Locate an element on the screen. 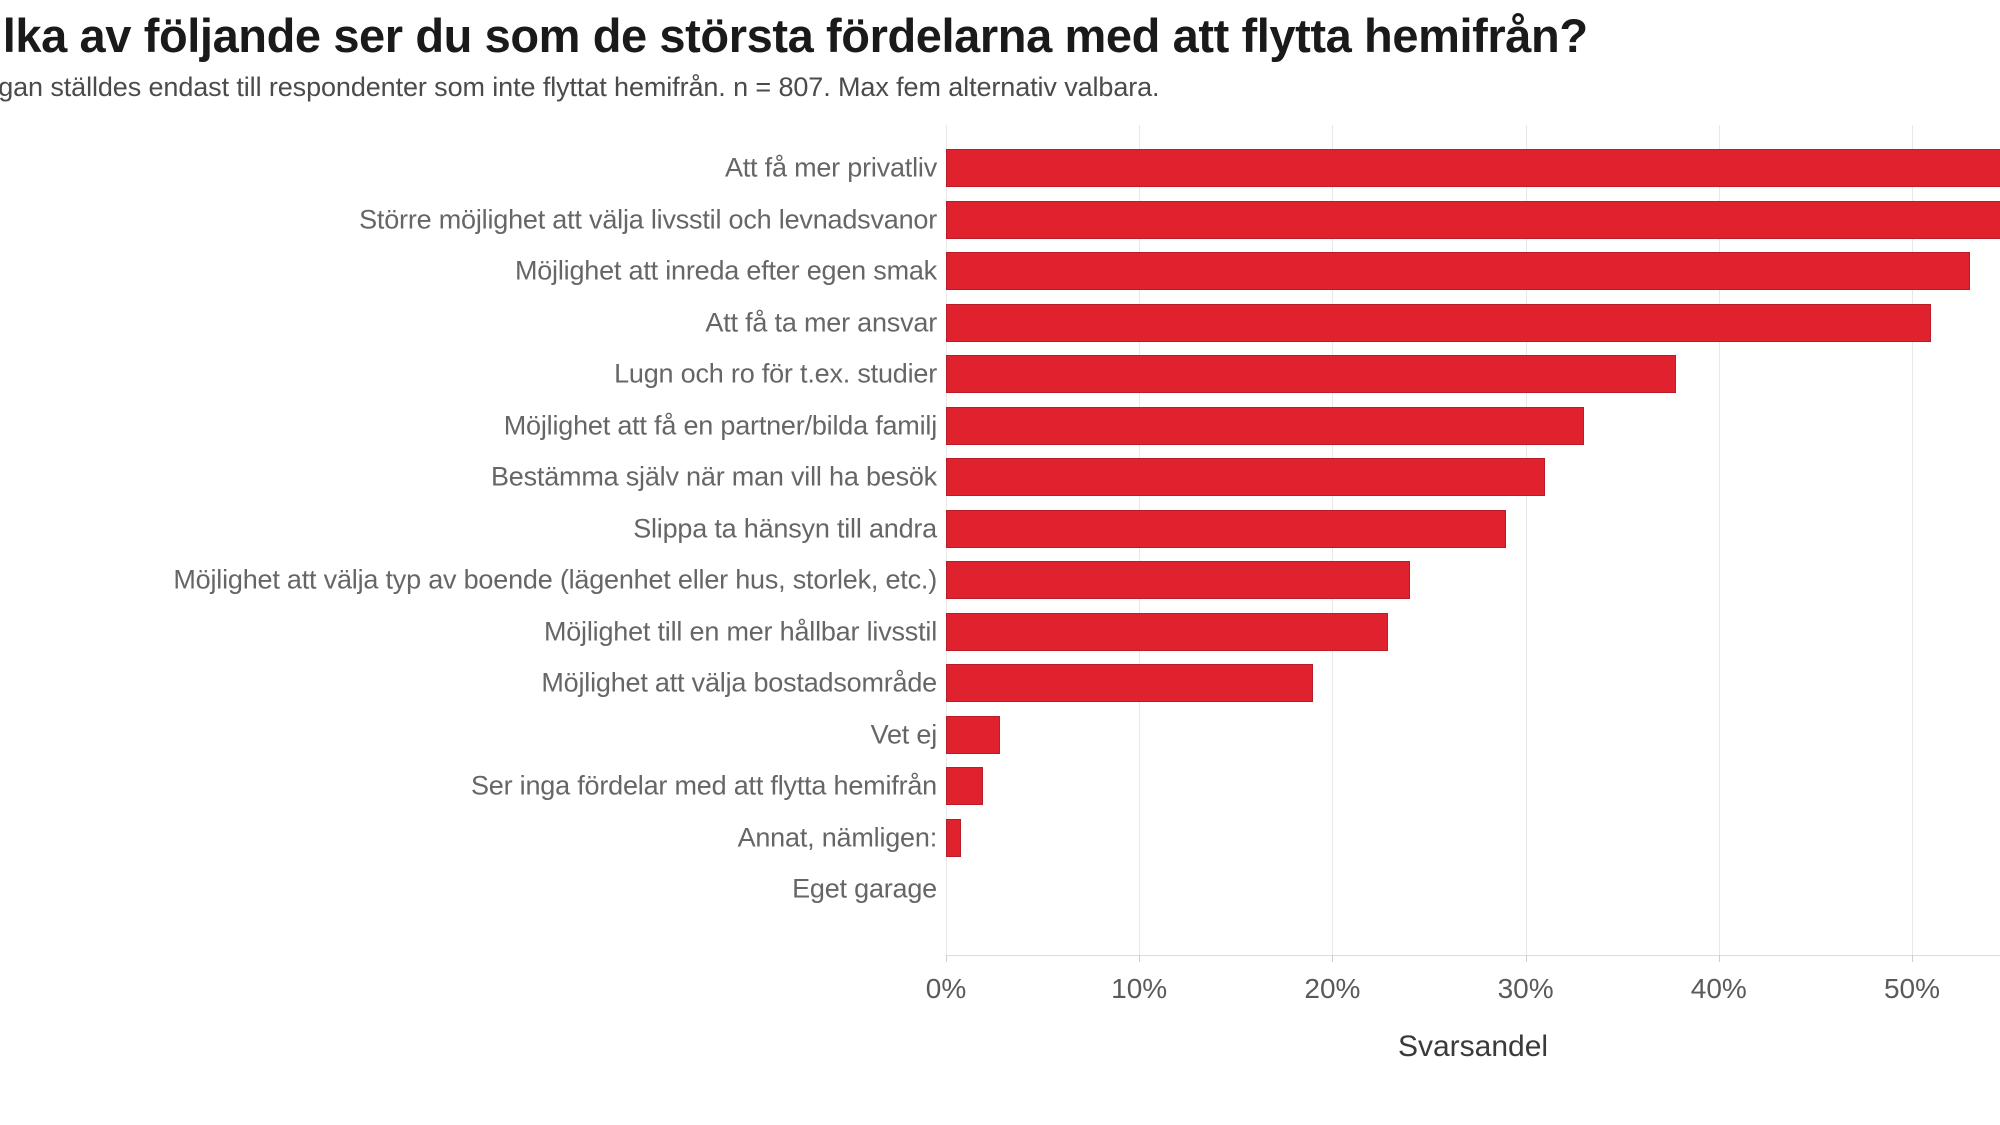 The width and height of the screenshot is (2000, 1125). bar-row: Vet ej is located at coordinates (1000, 735).